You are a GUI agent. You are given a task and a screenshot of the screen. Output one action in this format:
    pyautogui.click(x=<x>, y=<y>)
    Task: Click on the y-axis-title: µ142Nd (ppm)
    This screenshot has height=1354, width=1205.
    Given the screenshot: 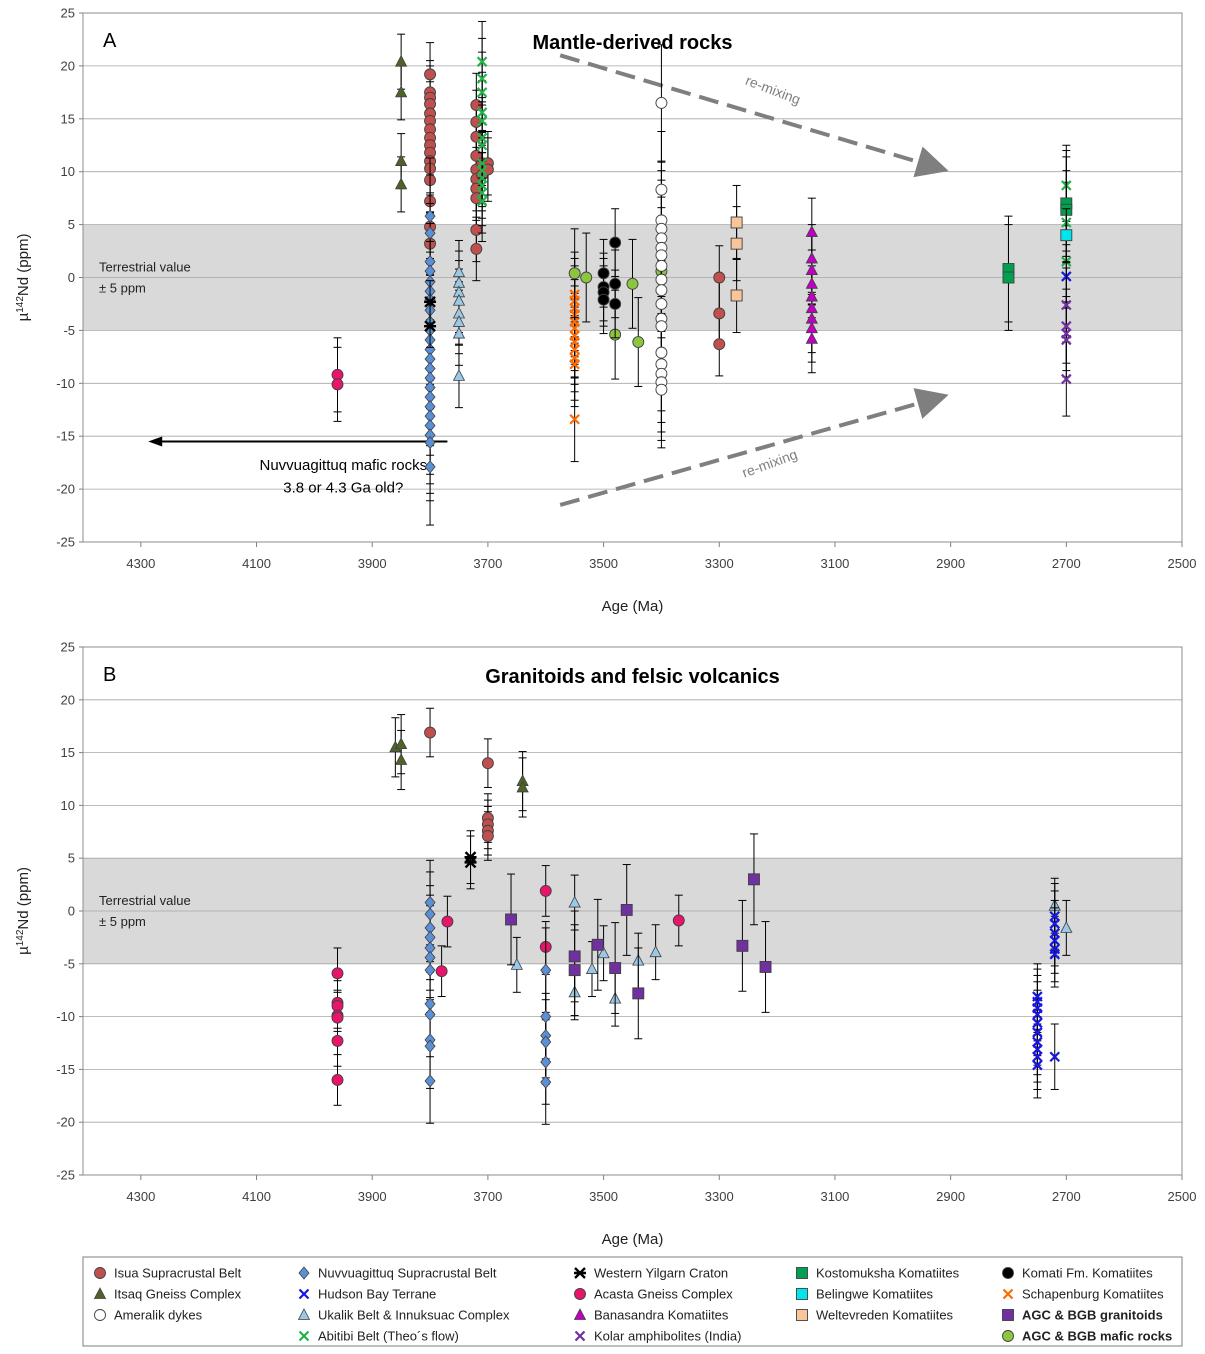 What is the action you would take?
    pyautogui.click(x=24, y=911)
    